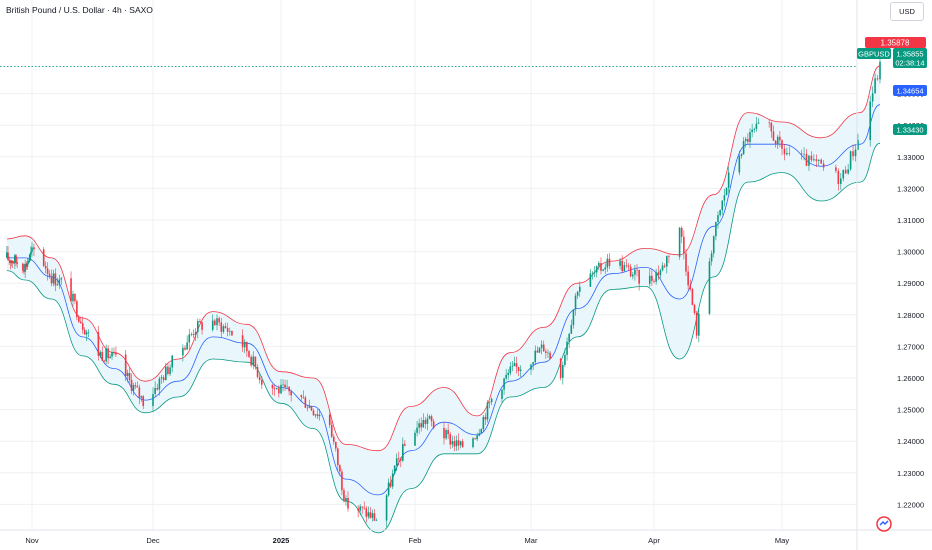 This screenshot has width=932, height=550. I want to click on upper-band-label-bg, so click(895, 42).